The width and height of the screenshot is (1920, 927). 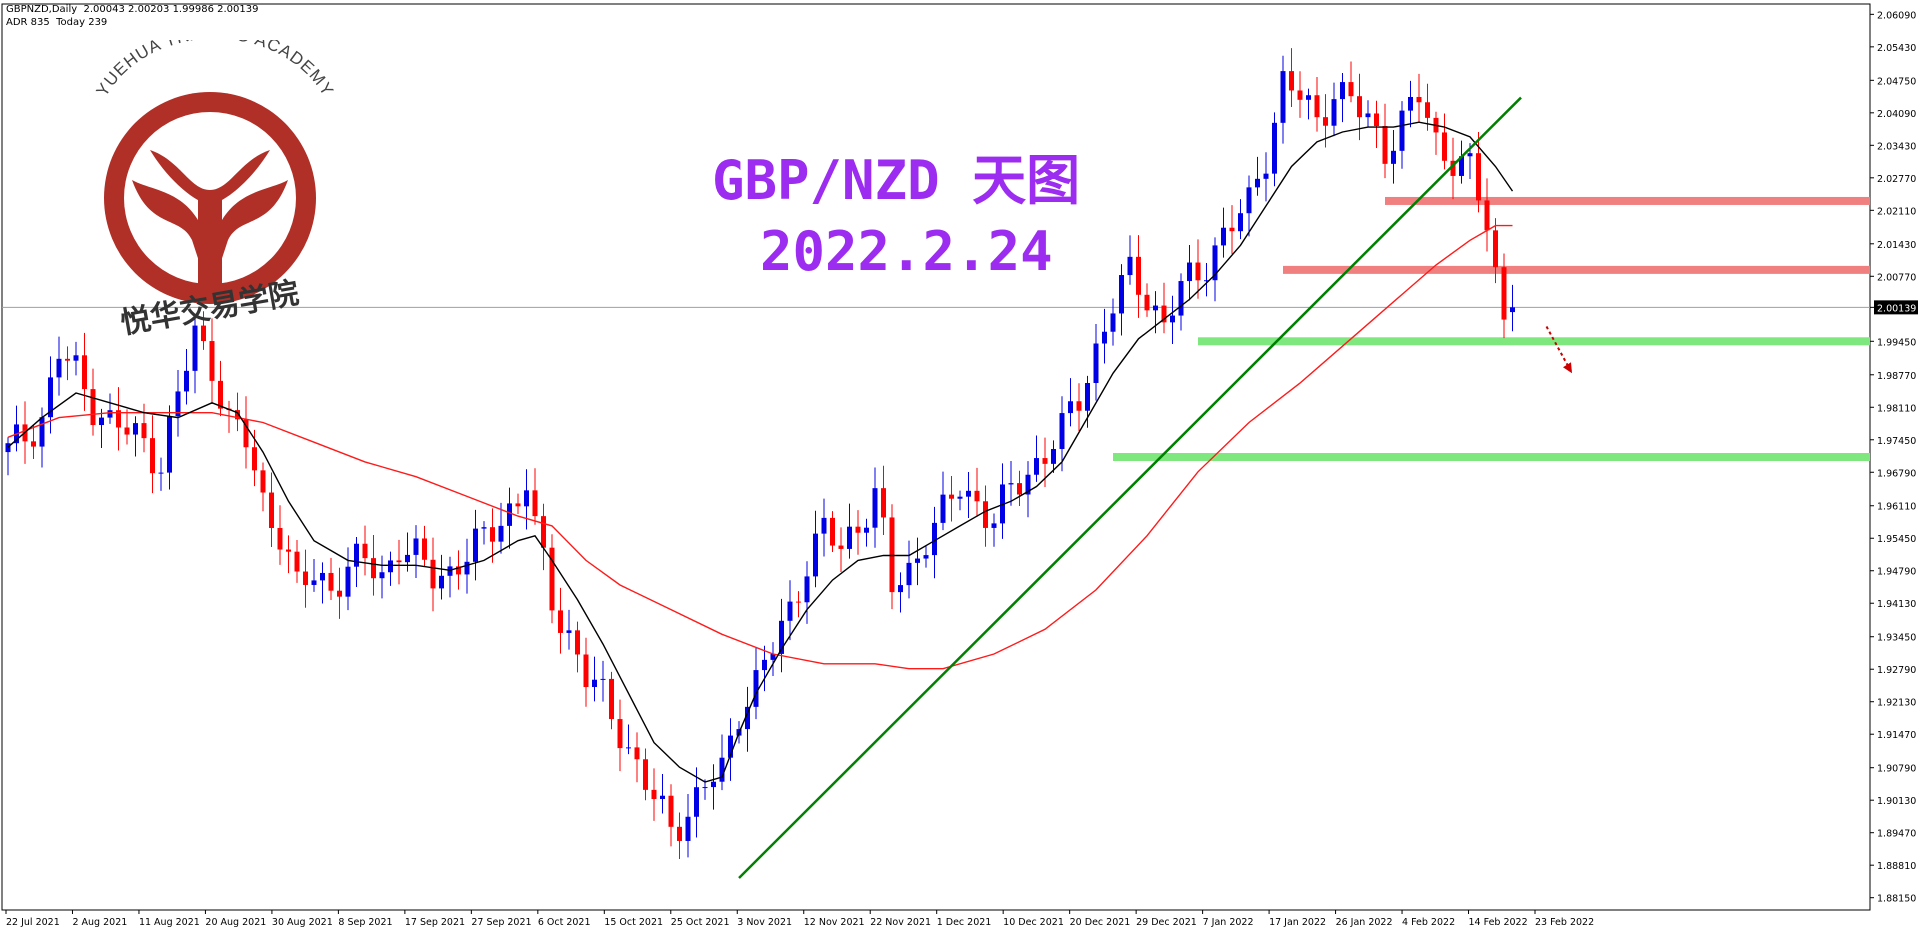 What do you see at coordinates (700, 922) in the screenshot?
I see `x-tick-label: 25 Oct 2021` at bounding box center [700, 922].